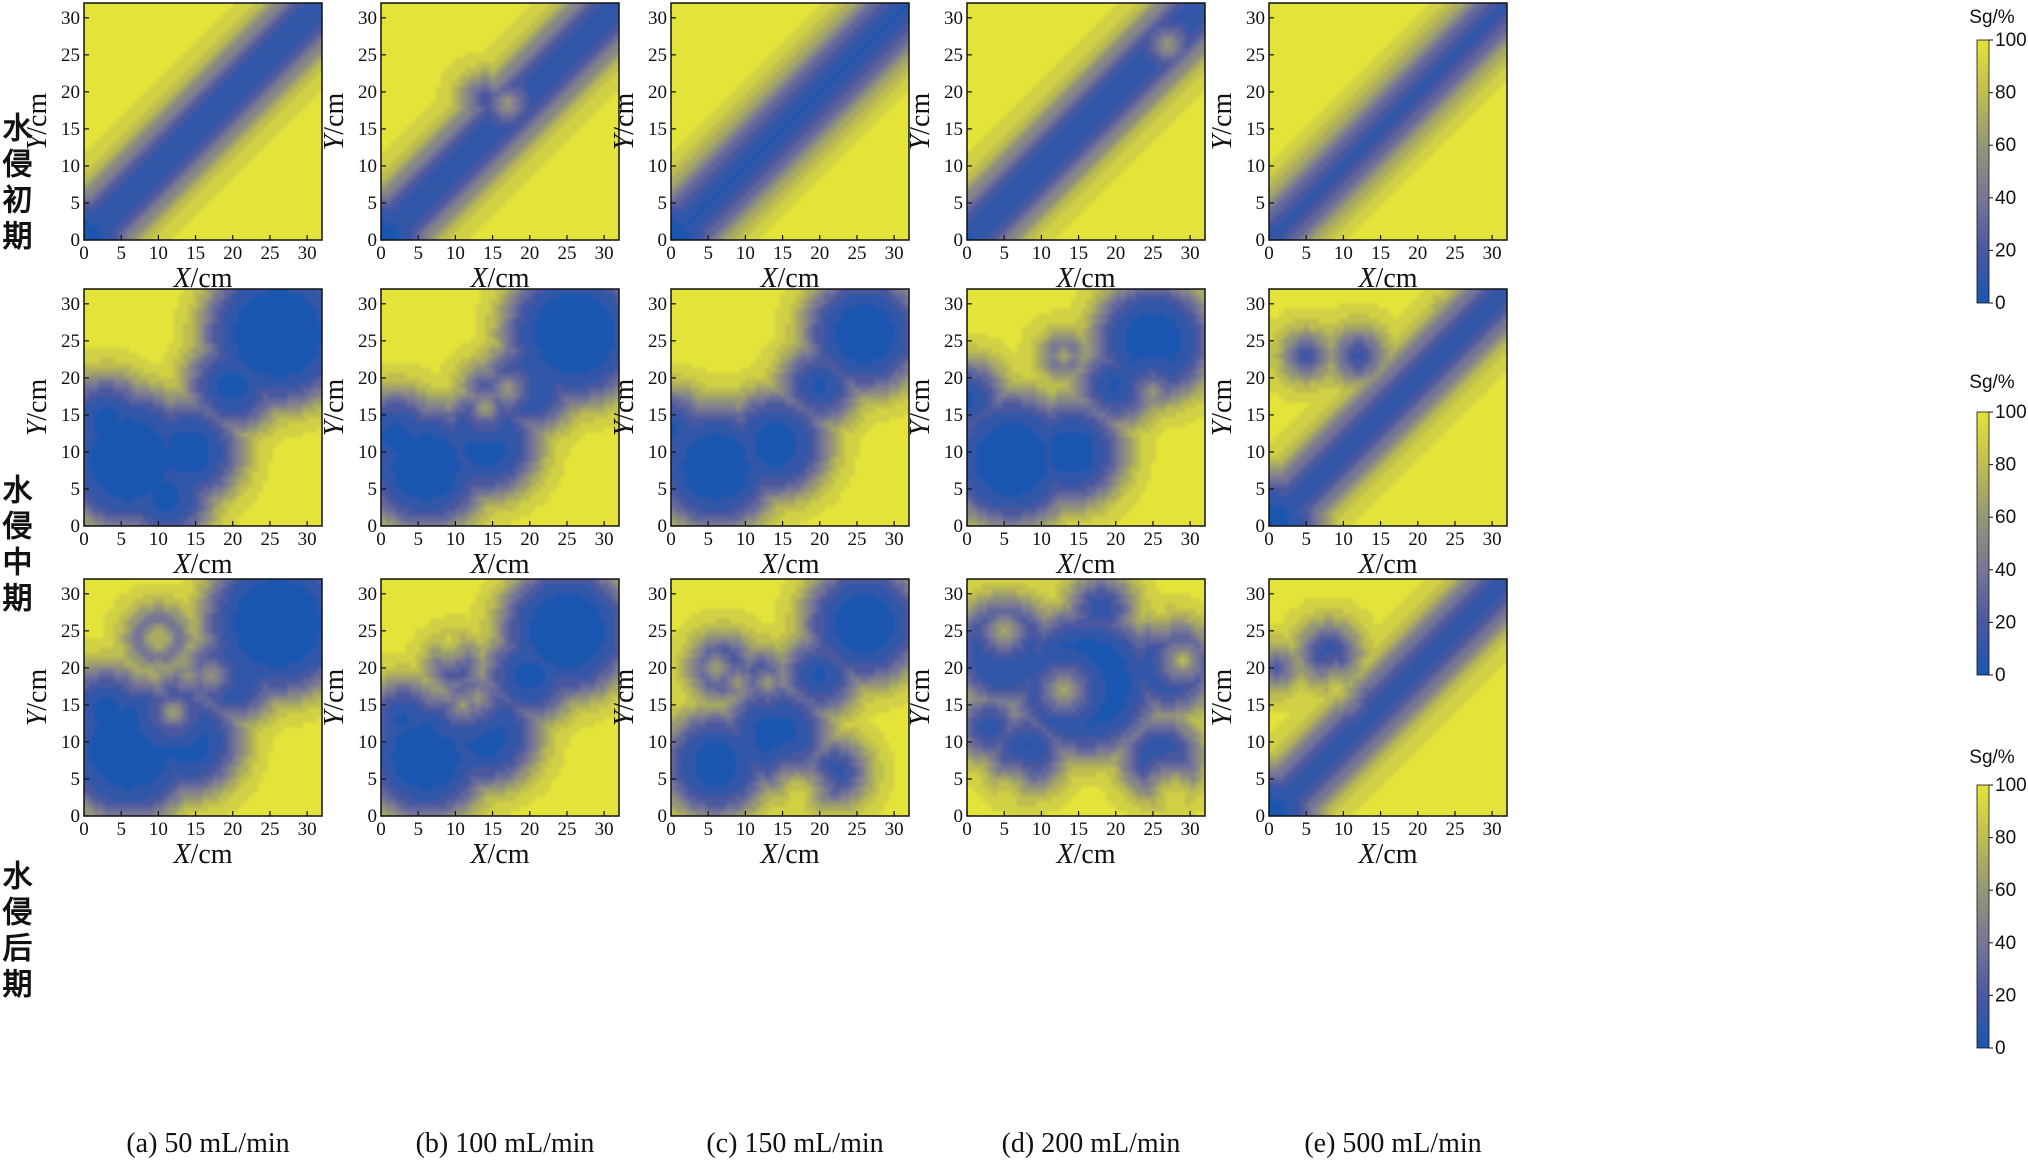 Image resolution: width=2028 pixels, height=1162 pixels. What do you see at coordinates (1997, 903) in the screenshot?
I see `colorbar-row-3: Sg/% 0 20 40 60 80 100` at bounding box center [1997, 903].